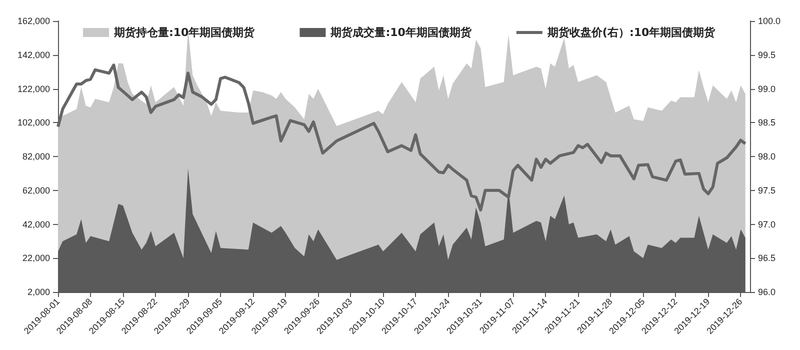 Image resolution: width=800 pixels, height=350 pixels. I want to click on y2-tick-label: 97.5, so click(767, 190).